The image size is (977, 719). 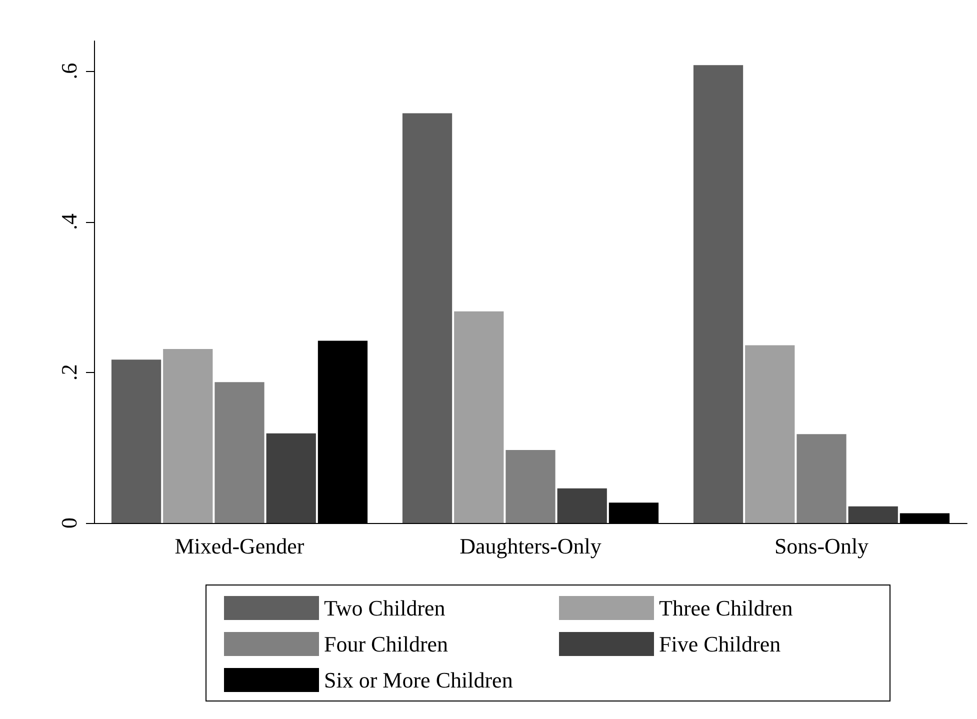 I want to click on legend-label: Two Children, so click(x=385, y=608).